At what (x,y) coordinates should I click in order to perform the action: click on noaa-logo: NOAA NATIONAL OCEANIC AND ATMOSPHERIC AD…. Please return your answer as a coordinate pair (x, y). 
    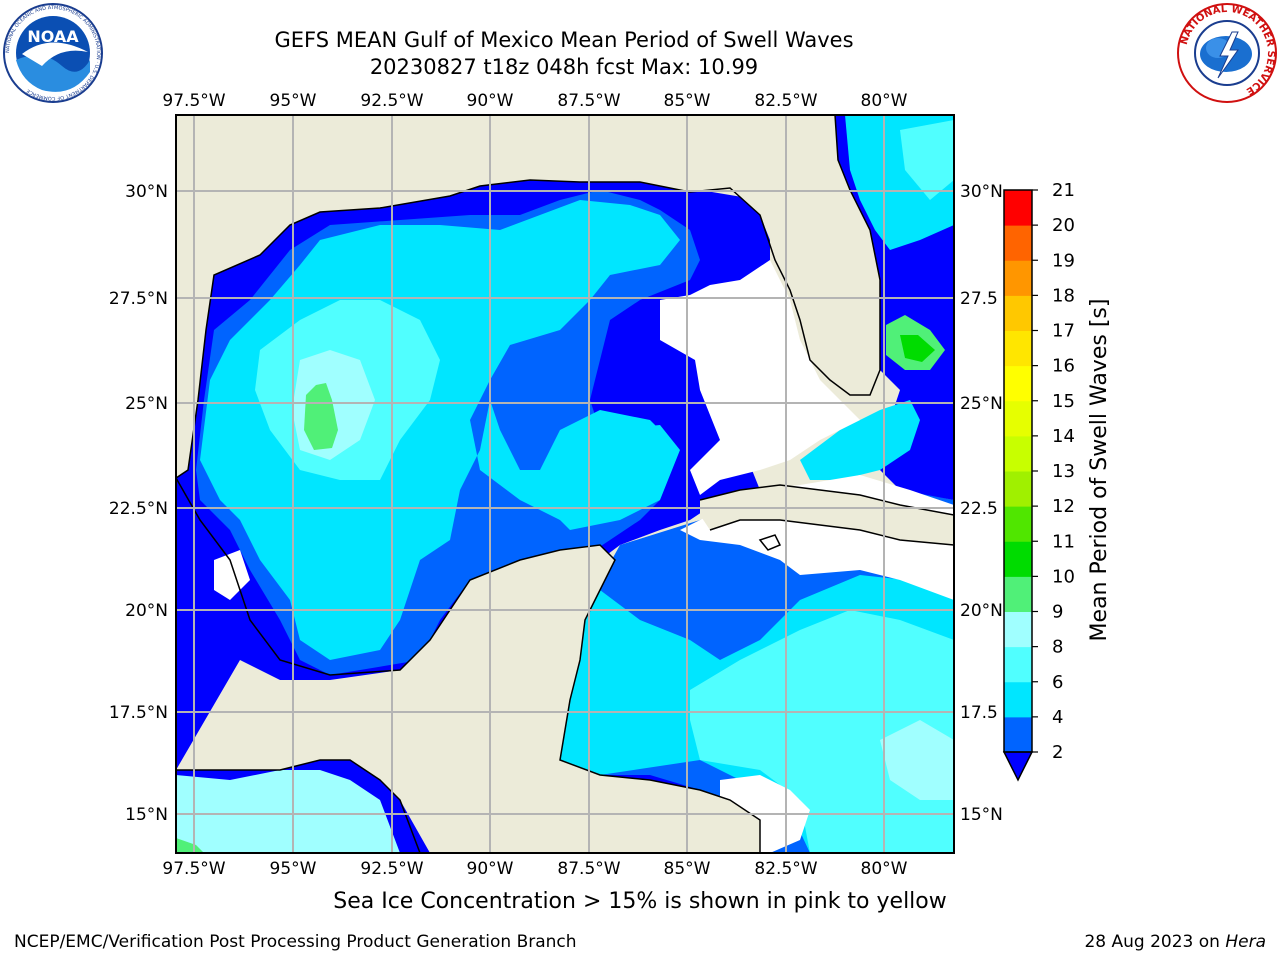
    Looking at the image, I should click on (53, 53).